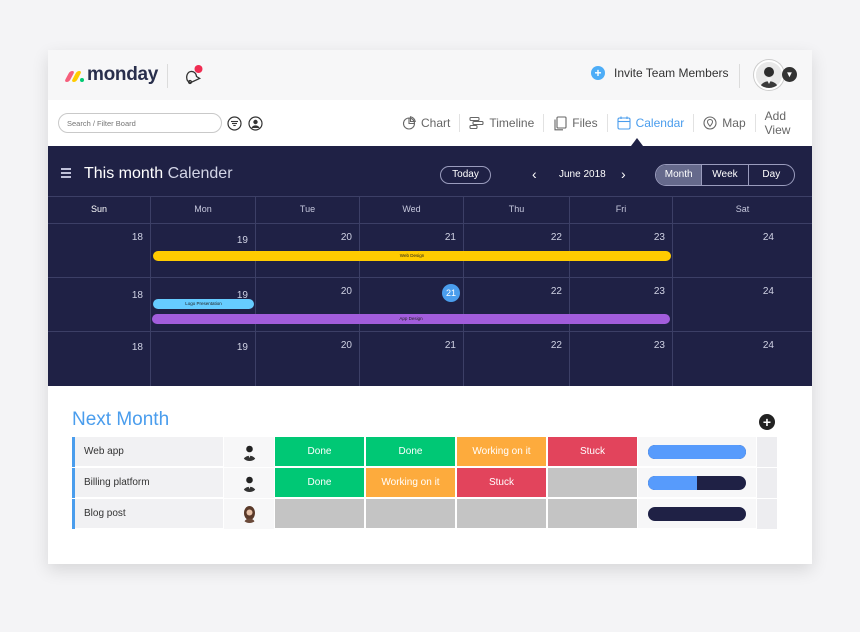 Image resolution: width=860 pixels, height=632 pixels. I want to click on table-row: Billing platform Done Working on it Stuck, so click(424, 483).